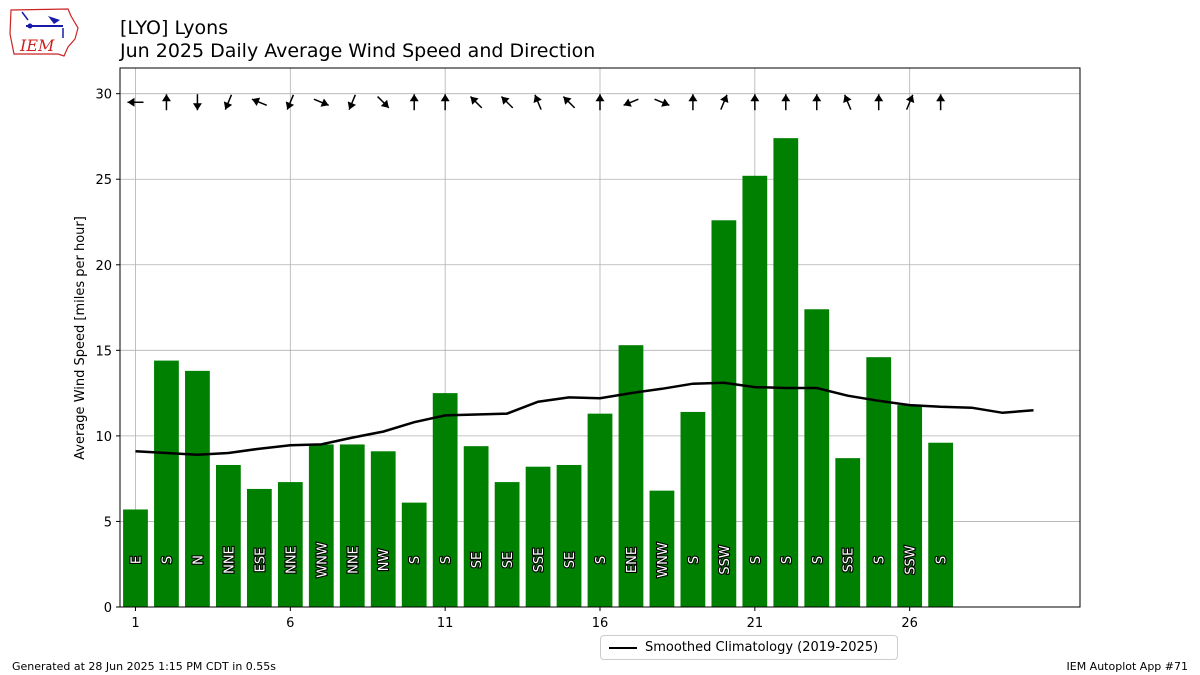 This screenshot has width=1200, height=675. What do you see at coordinates (1127, 666) in the screenshot?
I see `app-credit: IEM Autoplot App #71` at bounding box center [1127, 666].